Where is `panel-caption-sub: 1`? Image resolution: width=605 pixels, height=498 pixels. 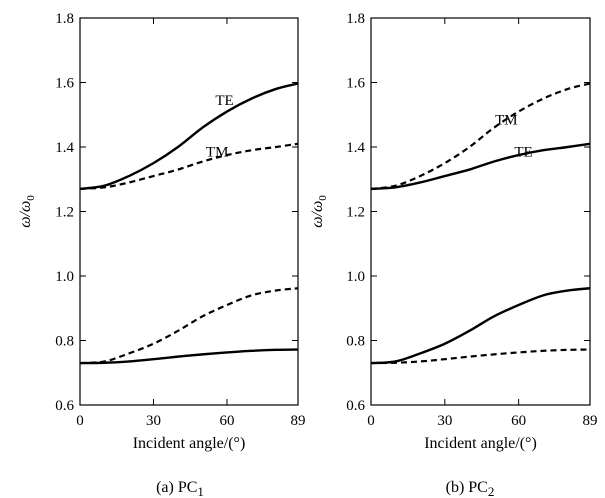 panel-caption-sub: 1 is located at coordinates (200, 491).